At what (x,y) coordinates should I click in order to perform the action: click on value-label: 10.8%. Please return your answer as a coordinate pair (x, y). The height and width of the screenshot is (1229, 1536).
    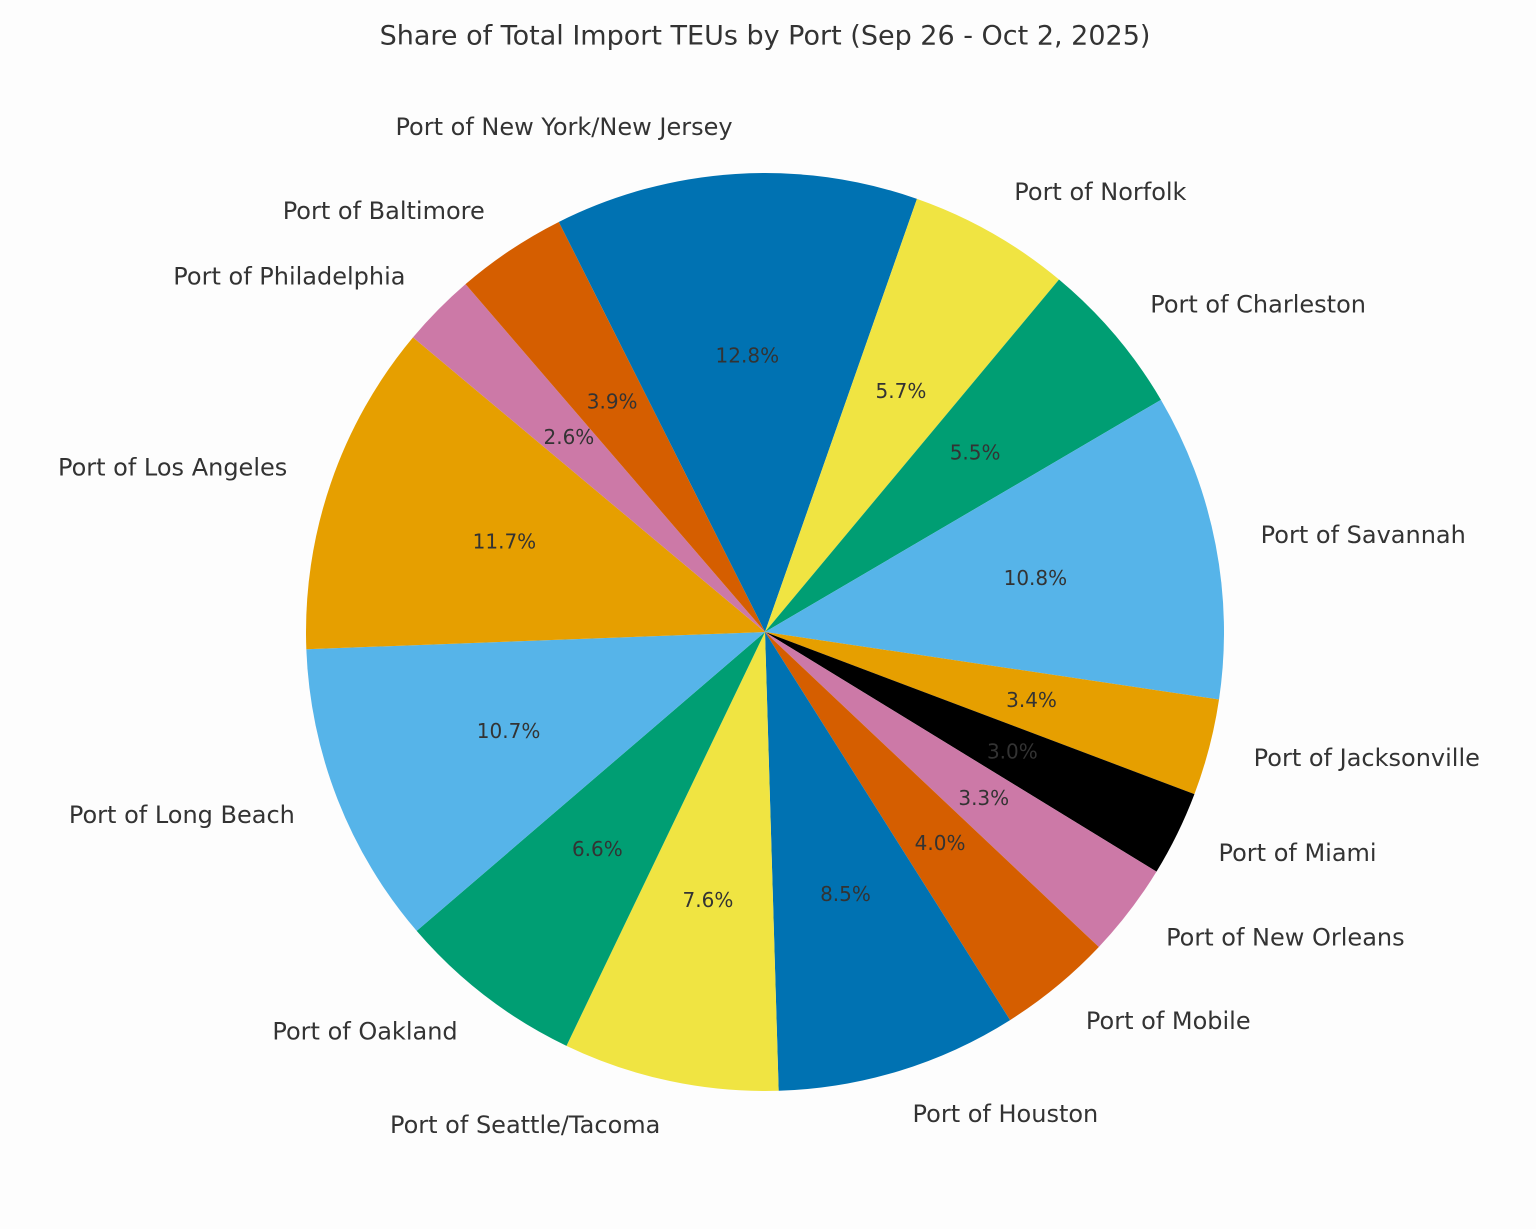
    Looking at the image, I should click on (1036, 578).